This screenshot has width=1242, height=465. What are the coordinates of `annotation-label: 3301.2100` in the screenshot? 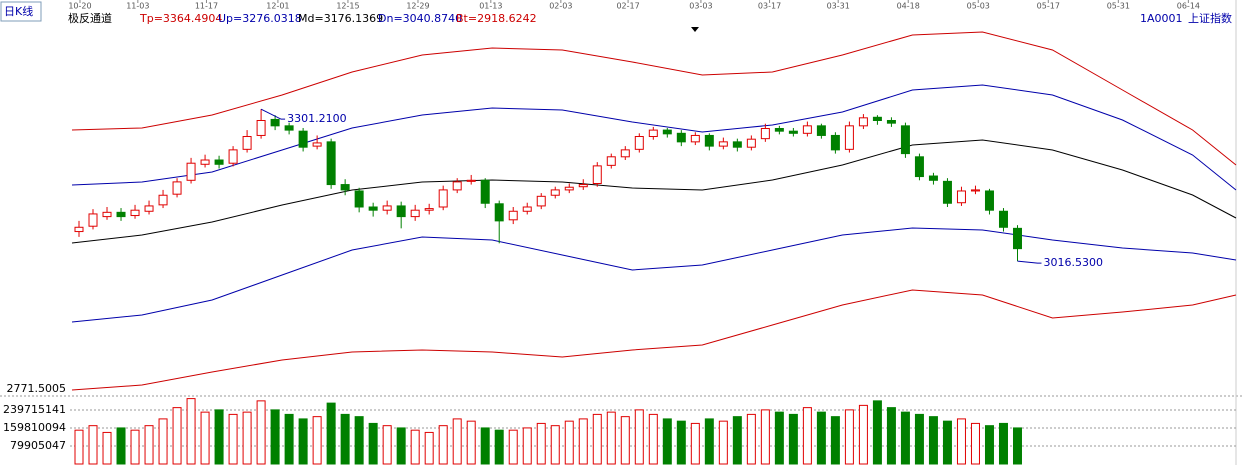 It's located at (317, 118).